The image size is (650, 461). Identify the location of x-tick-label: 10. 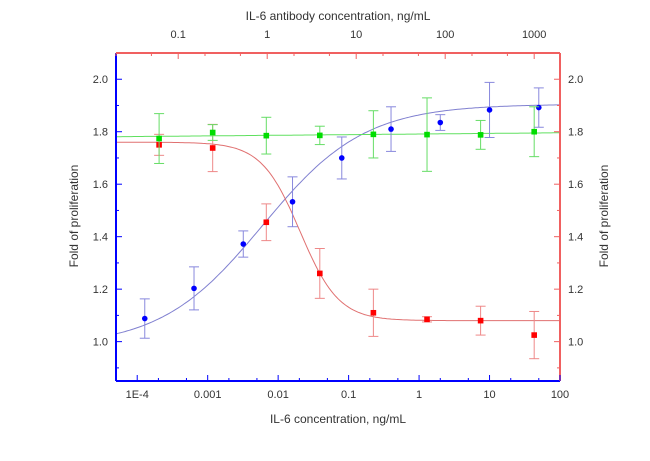
(489, 395).